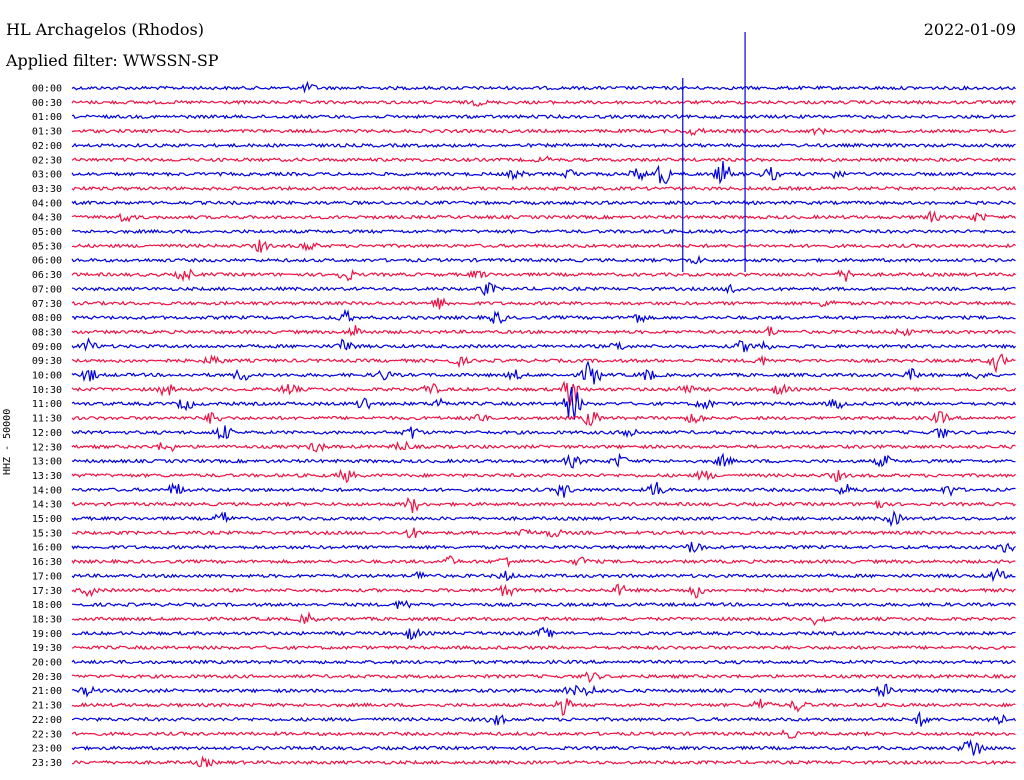 Image resolution: width=1024 pixels, height=780 pixels. What do you see at coordinates (47, 605) in the screenshot?
I see `time-tick-label: 18:00` at bounding box center [47, 605].